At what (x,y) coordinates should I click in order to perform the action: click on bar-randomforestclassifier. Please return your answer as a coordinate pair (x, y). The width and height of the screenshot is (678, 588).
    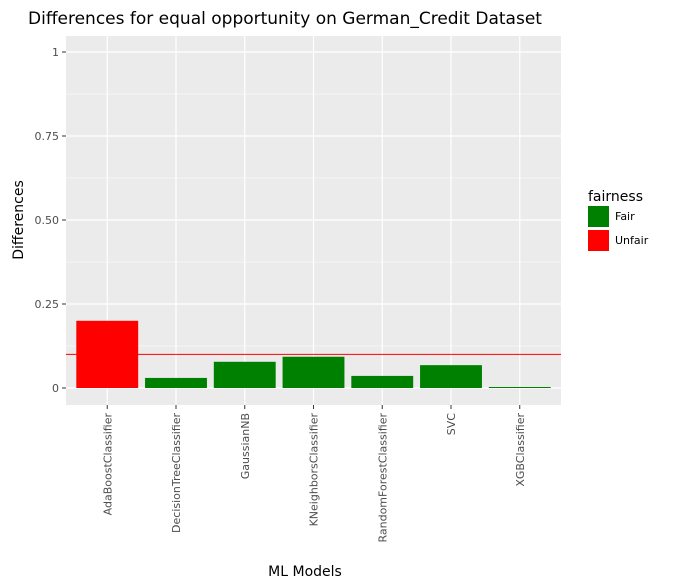
    Looking at the image, I should click on (382, 381).